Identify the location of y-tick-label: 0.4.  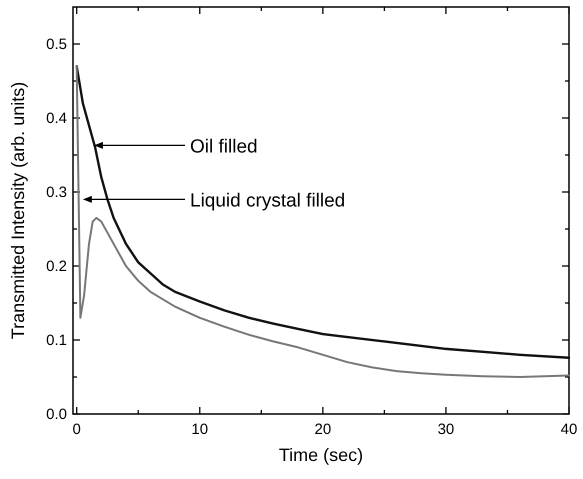
(56, 118).